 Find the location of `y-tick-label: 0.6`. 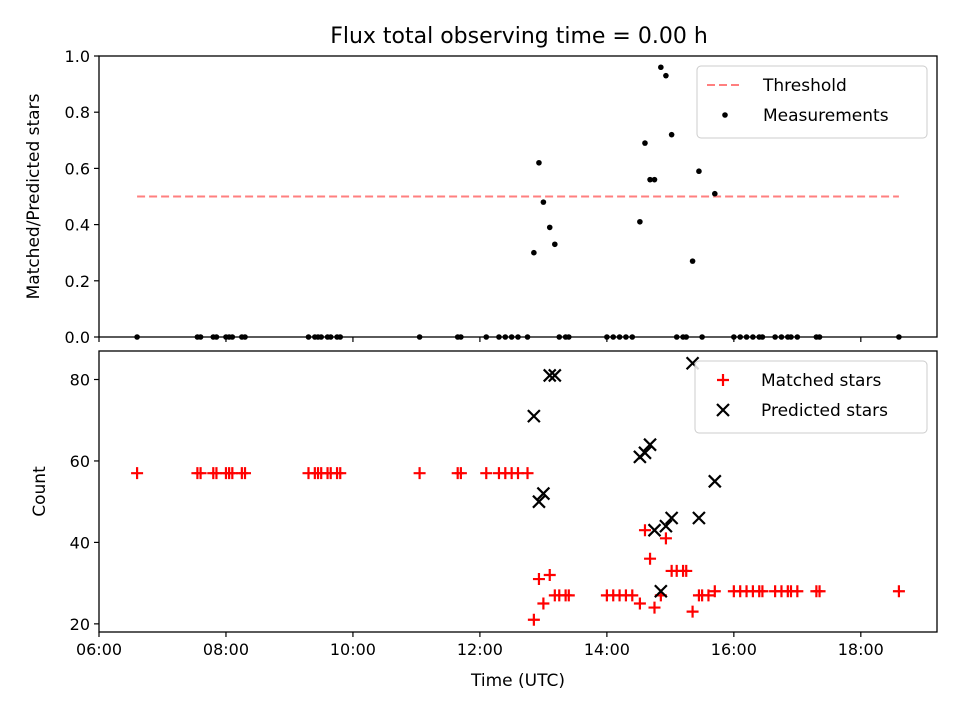

y-tick-label: 0.6 is located at coordinates (77, 168).